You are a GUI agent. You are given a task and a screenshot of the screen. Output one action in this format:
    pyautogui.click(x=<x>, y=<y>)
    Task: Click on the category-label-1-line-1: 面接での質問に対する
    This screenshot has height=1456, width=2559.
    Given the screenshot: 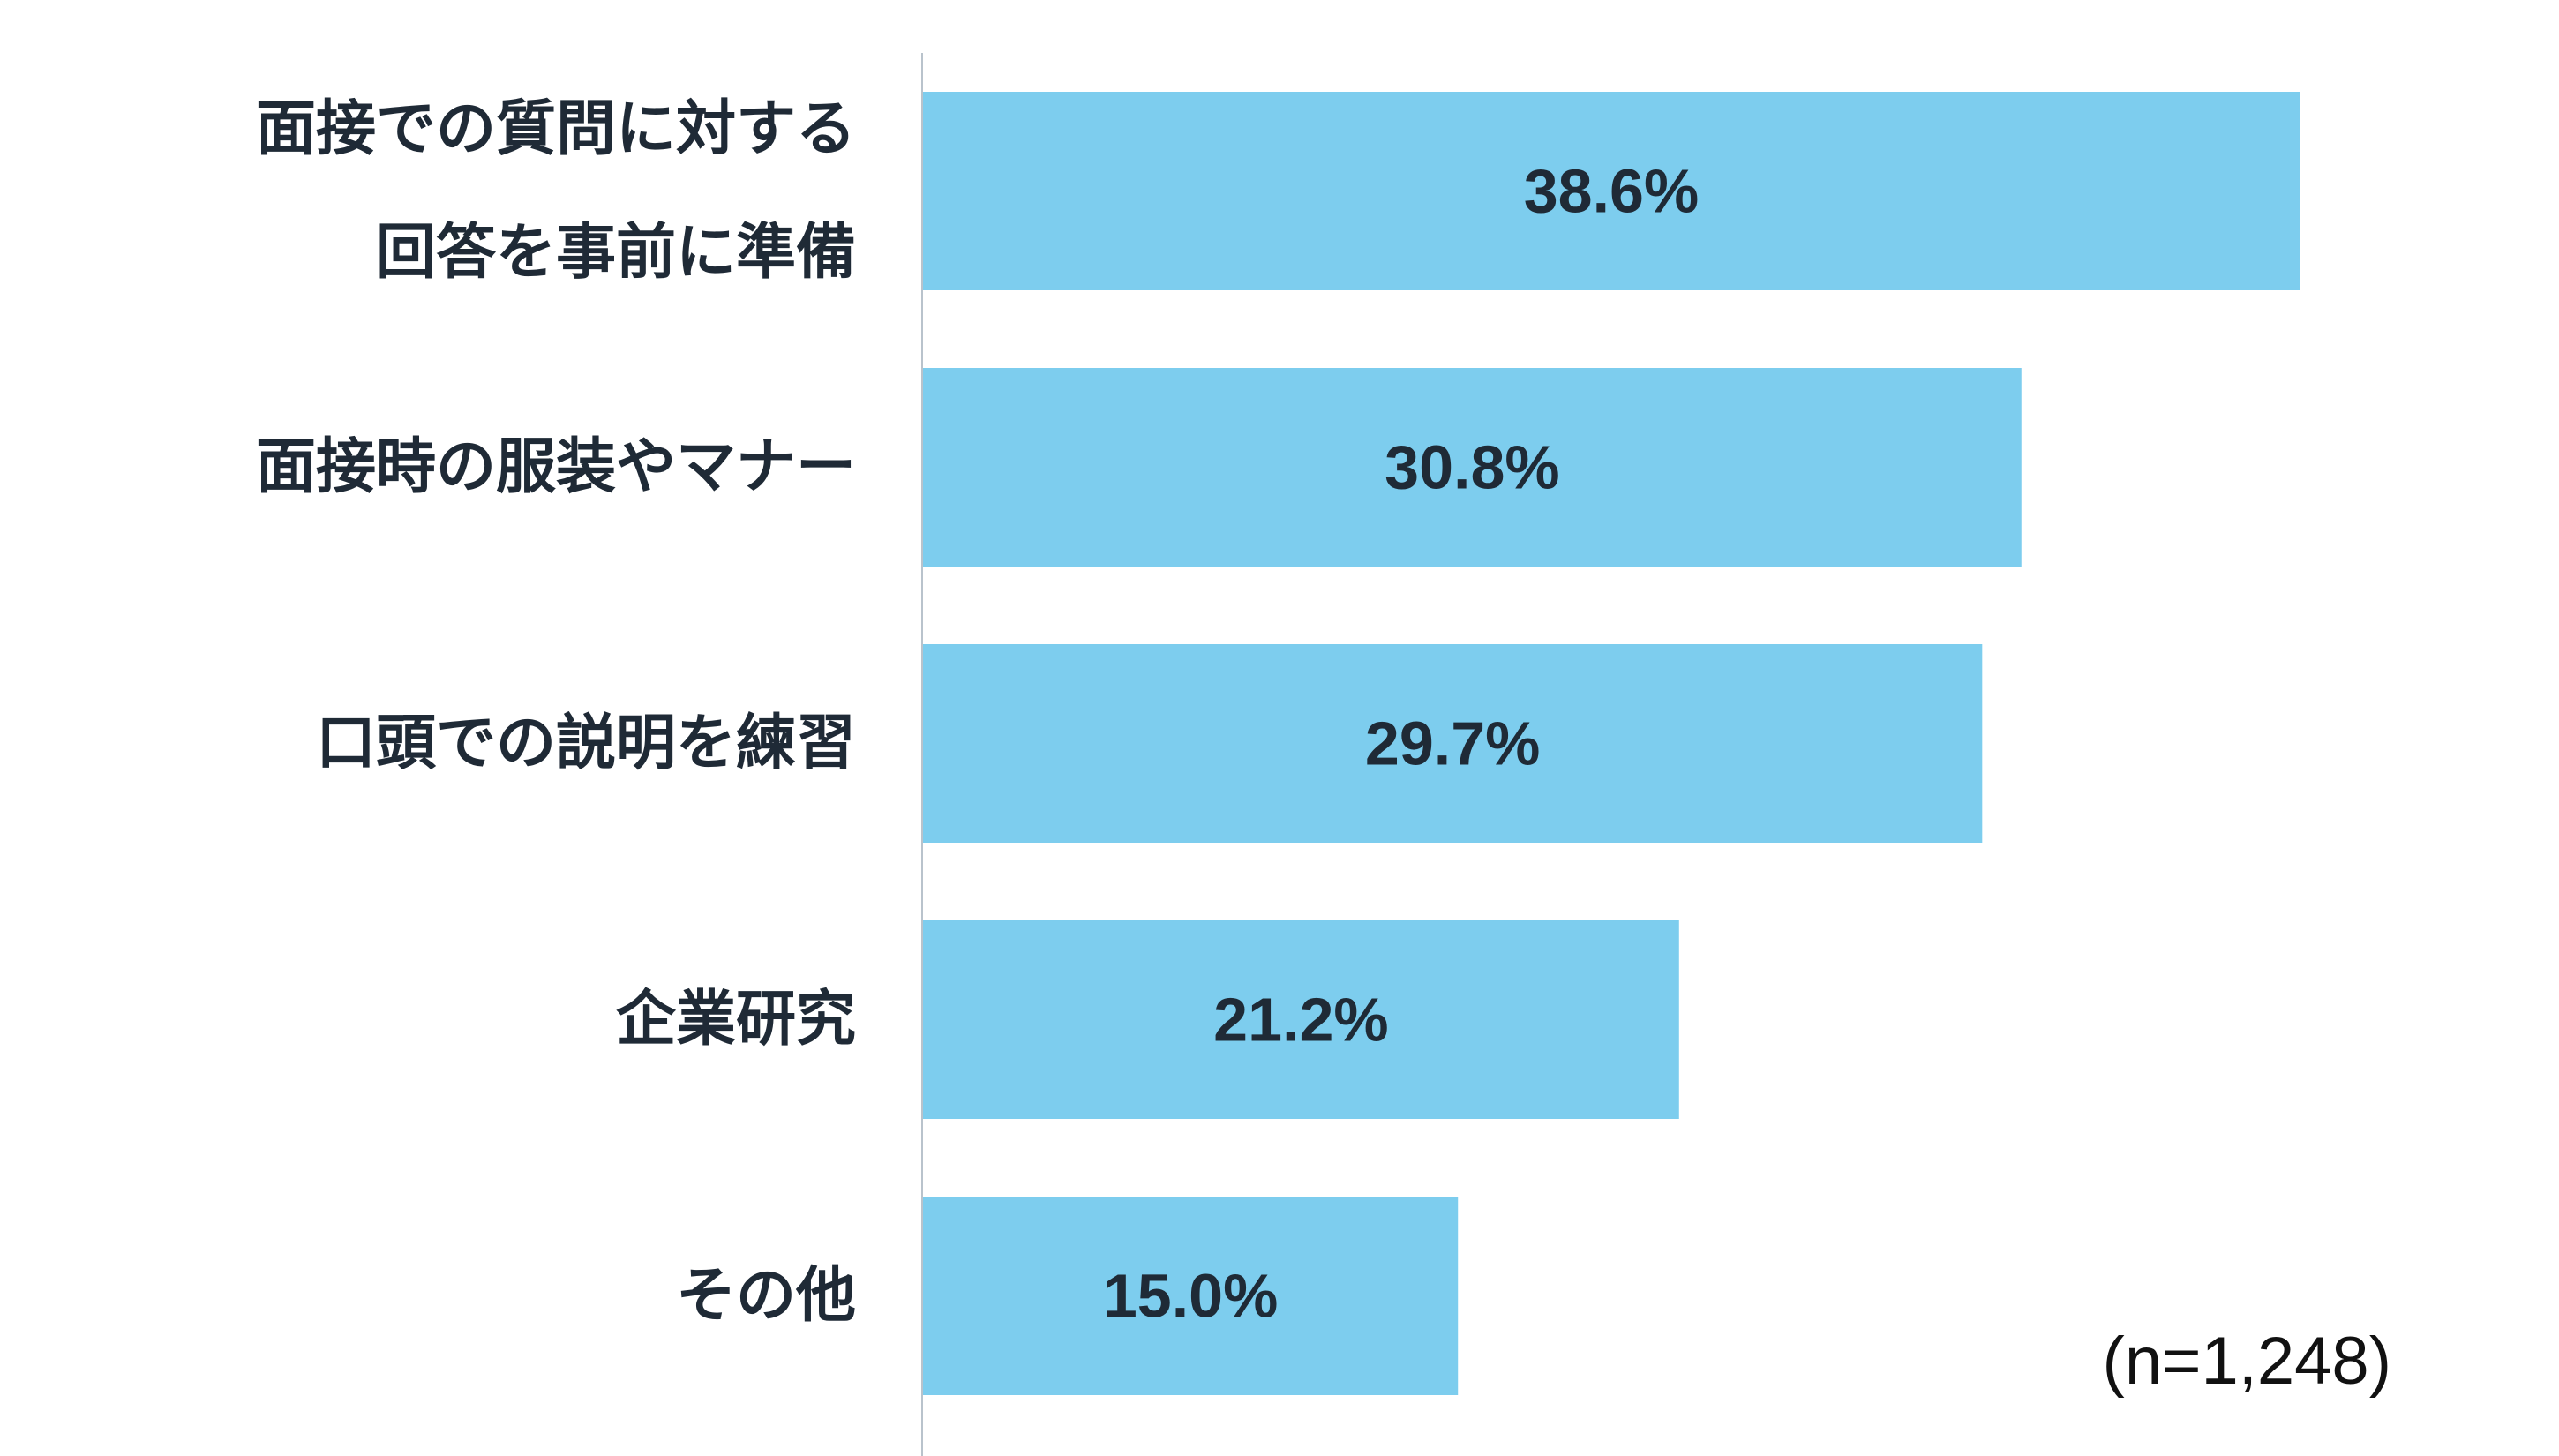 What is the action you would take?
    pyautogui.click(x=556, y=129)
    